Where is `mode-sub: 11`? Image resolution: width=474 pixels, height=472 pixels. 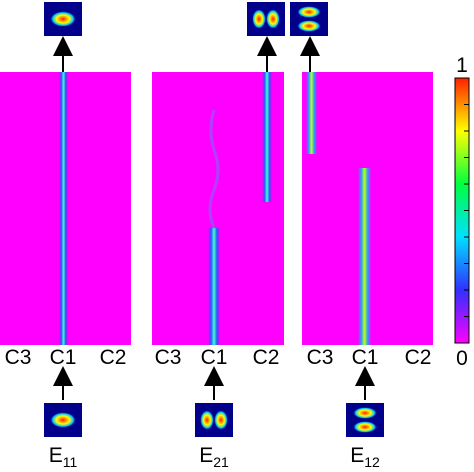
mode-sub: 11 is located at coordinates (70, 460).